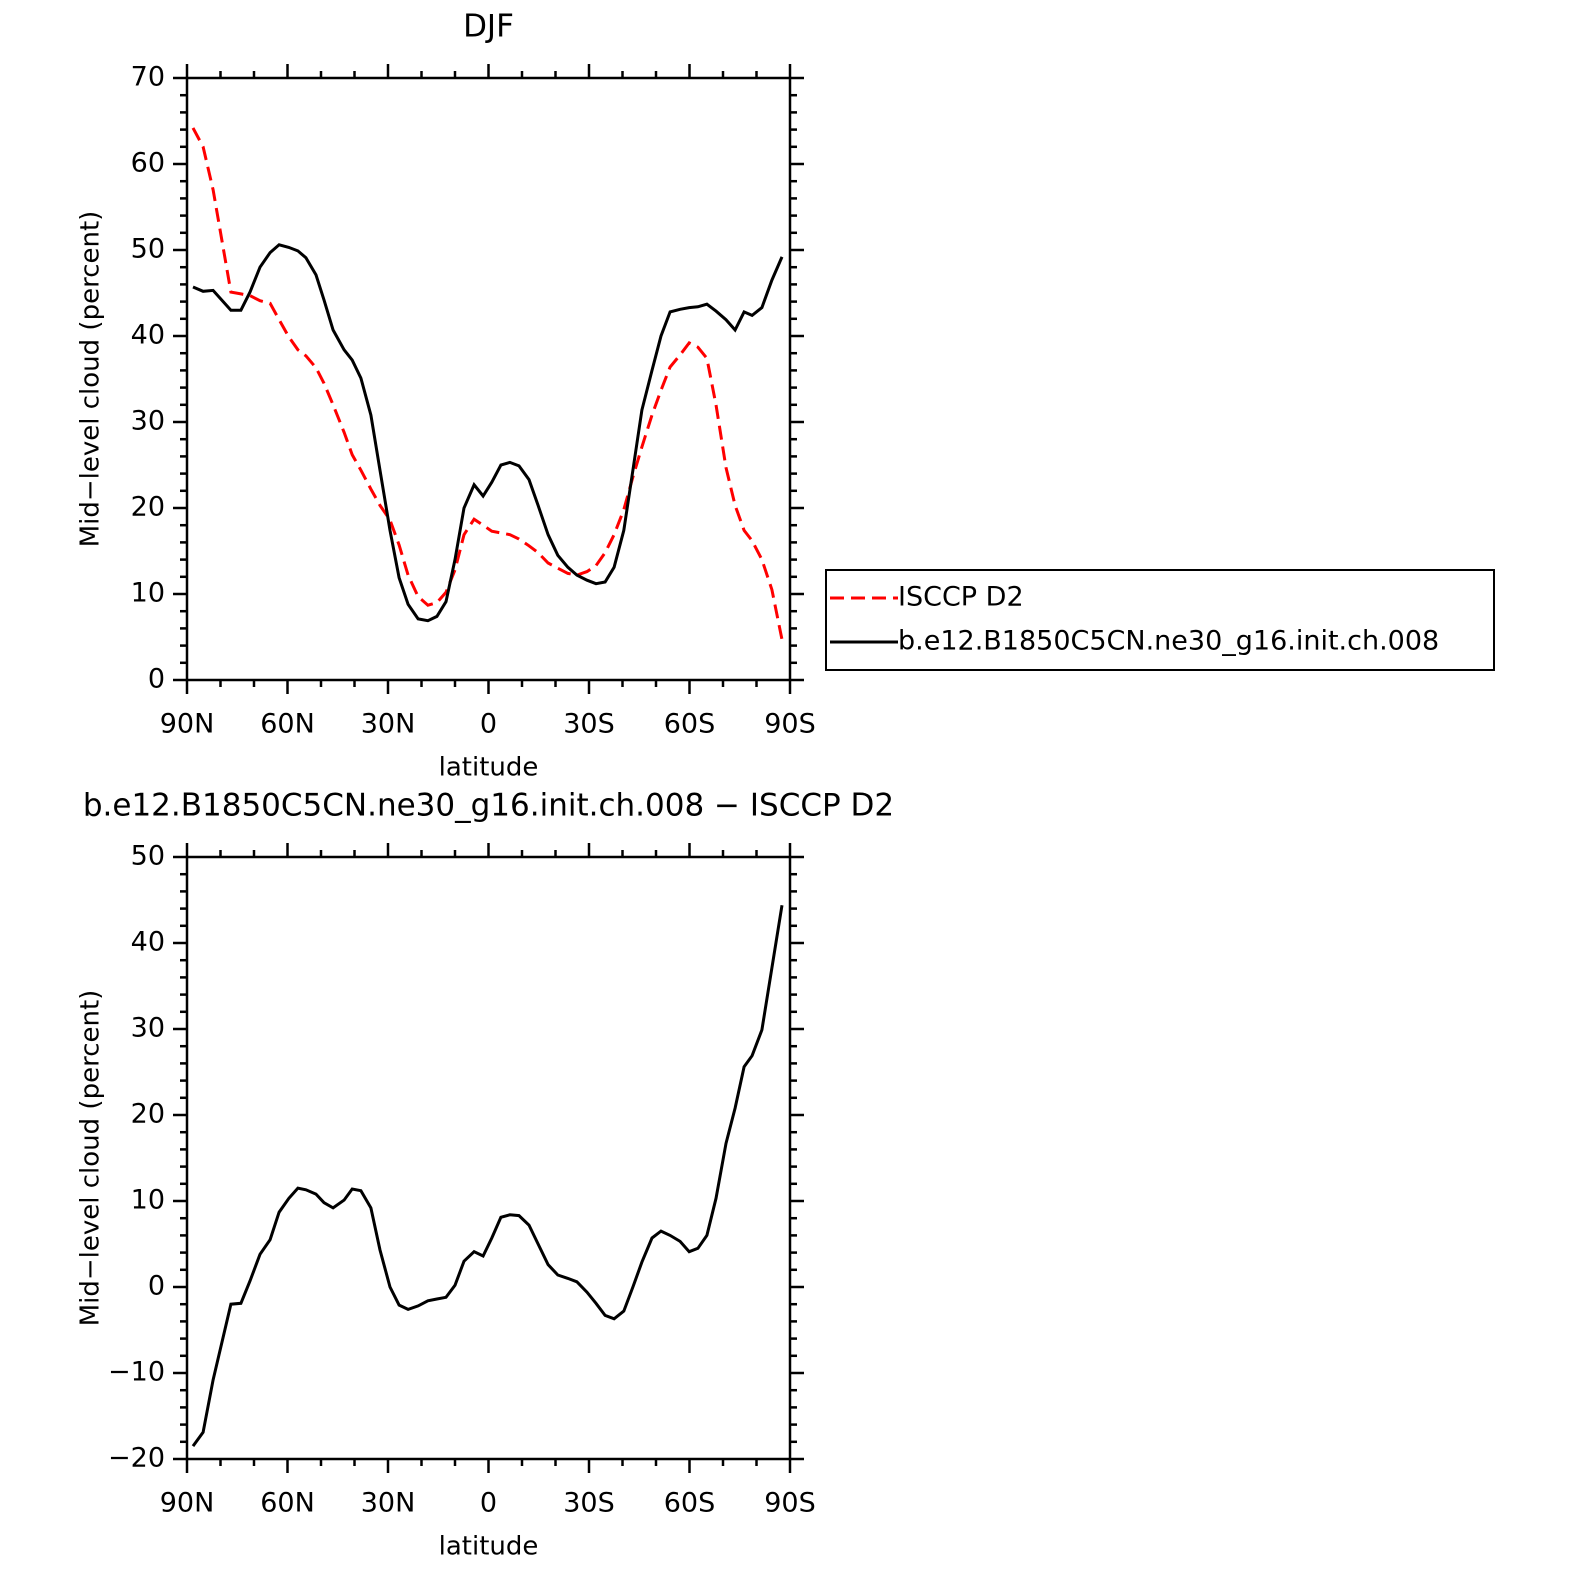  I want to click on legend-label: b.e12.B1850C5CN.ne30_g16.init.ch.008, so click(1168, 641).